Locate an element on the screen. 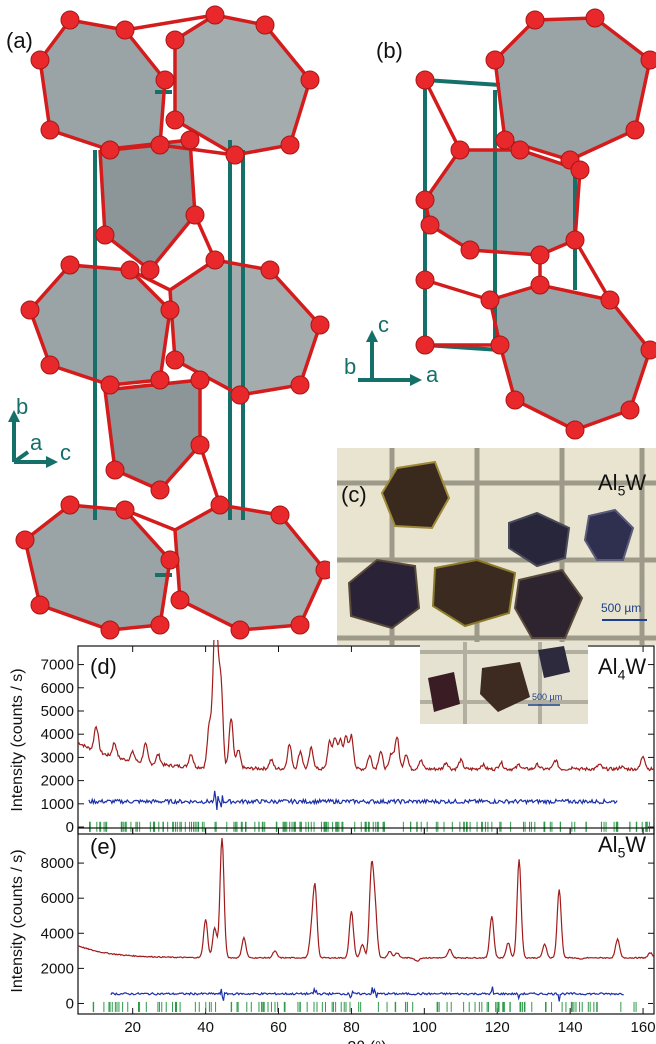 This screenshot has width=656, height=1044. compound-label-d: Al4W is located at coordinates (622, 668).